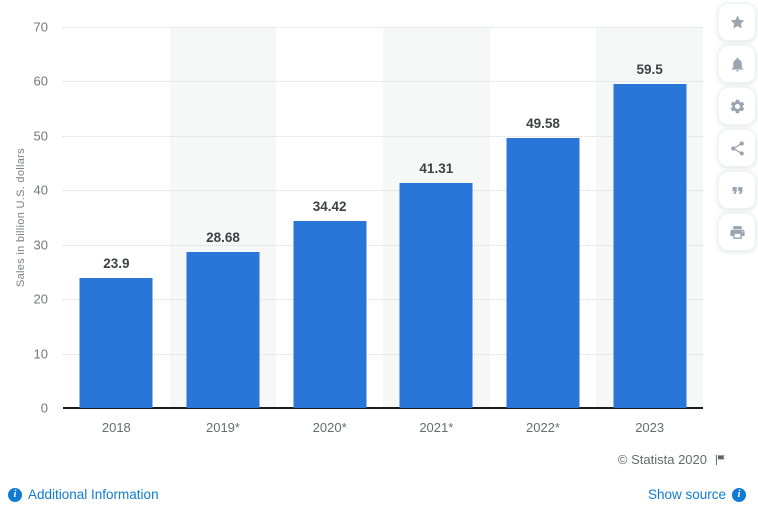  I want to click on value-label: 34.42, so click(329, 206).